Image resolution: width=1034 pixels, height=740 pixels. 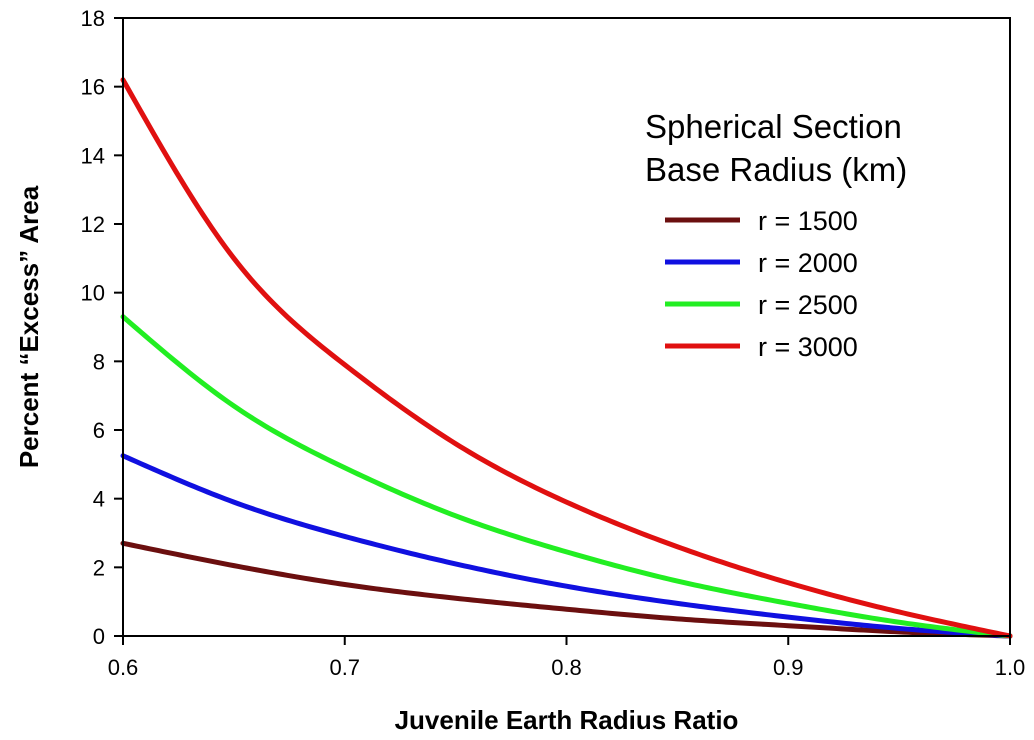 I want to click on legend-label-1: r = 1500, so click(x=808, y=221).